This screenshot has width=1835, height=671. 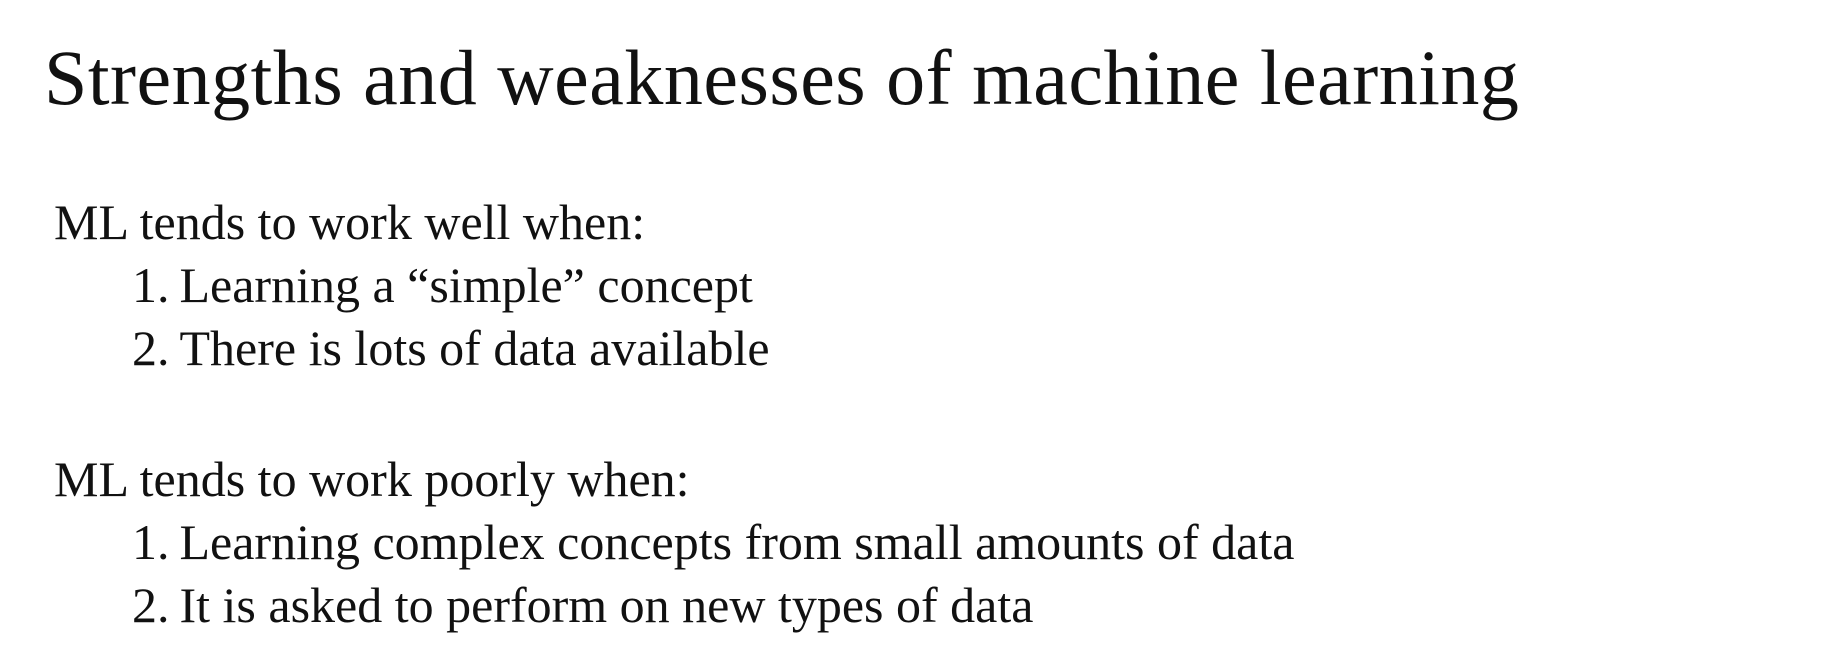 I want to click on section-heading: ML tends to work poorly when:, so click(x=372, y=479).